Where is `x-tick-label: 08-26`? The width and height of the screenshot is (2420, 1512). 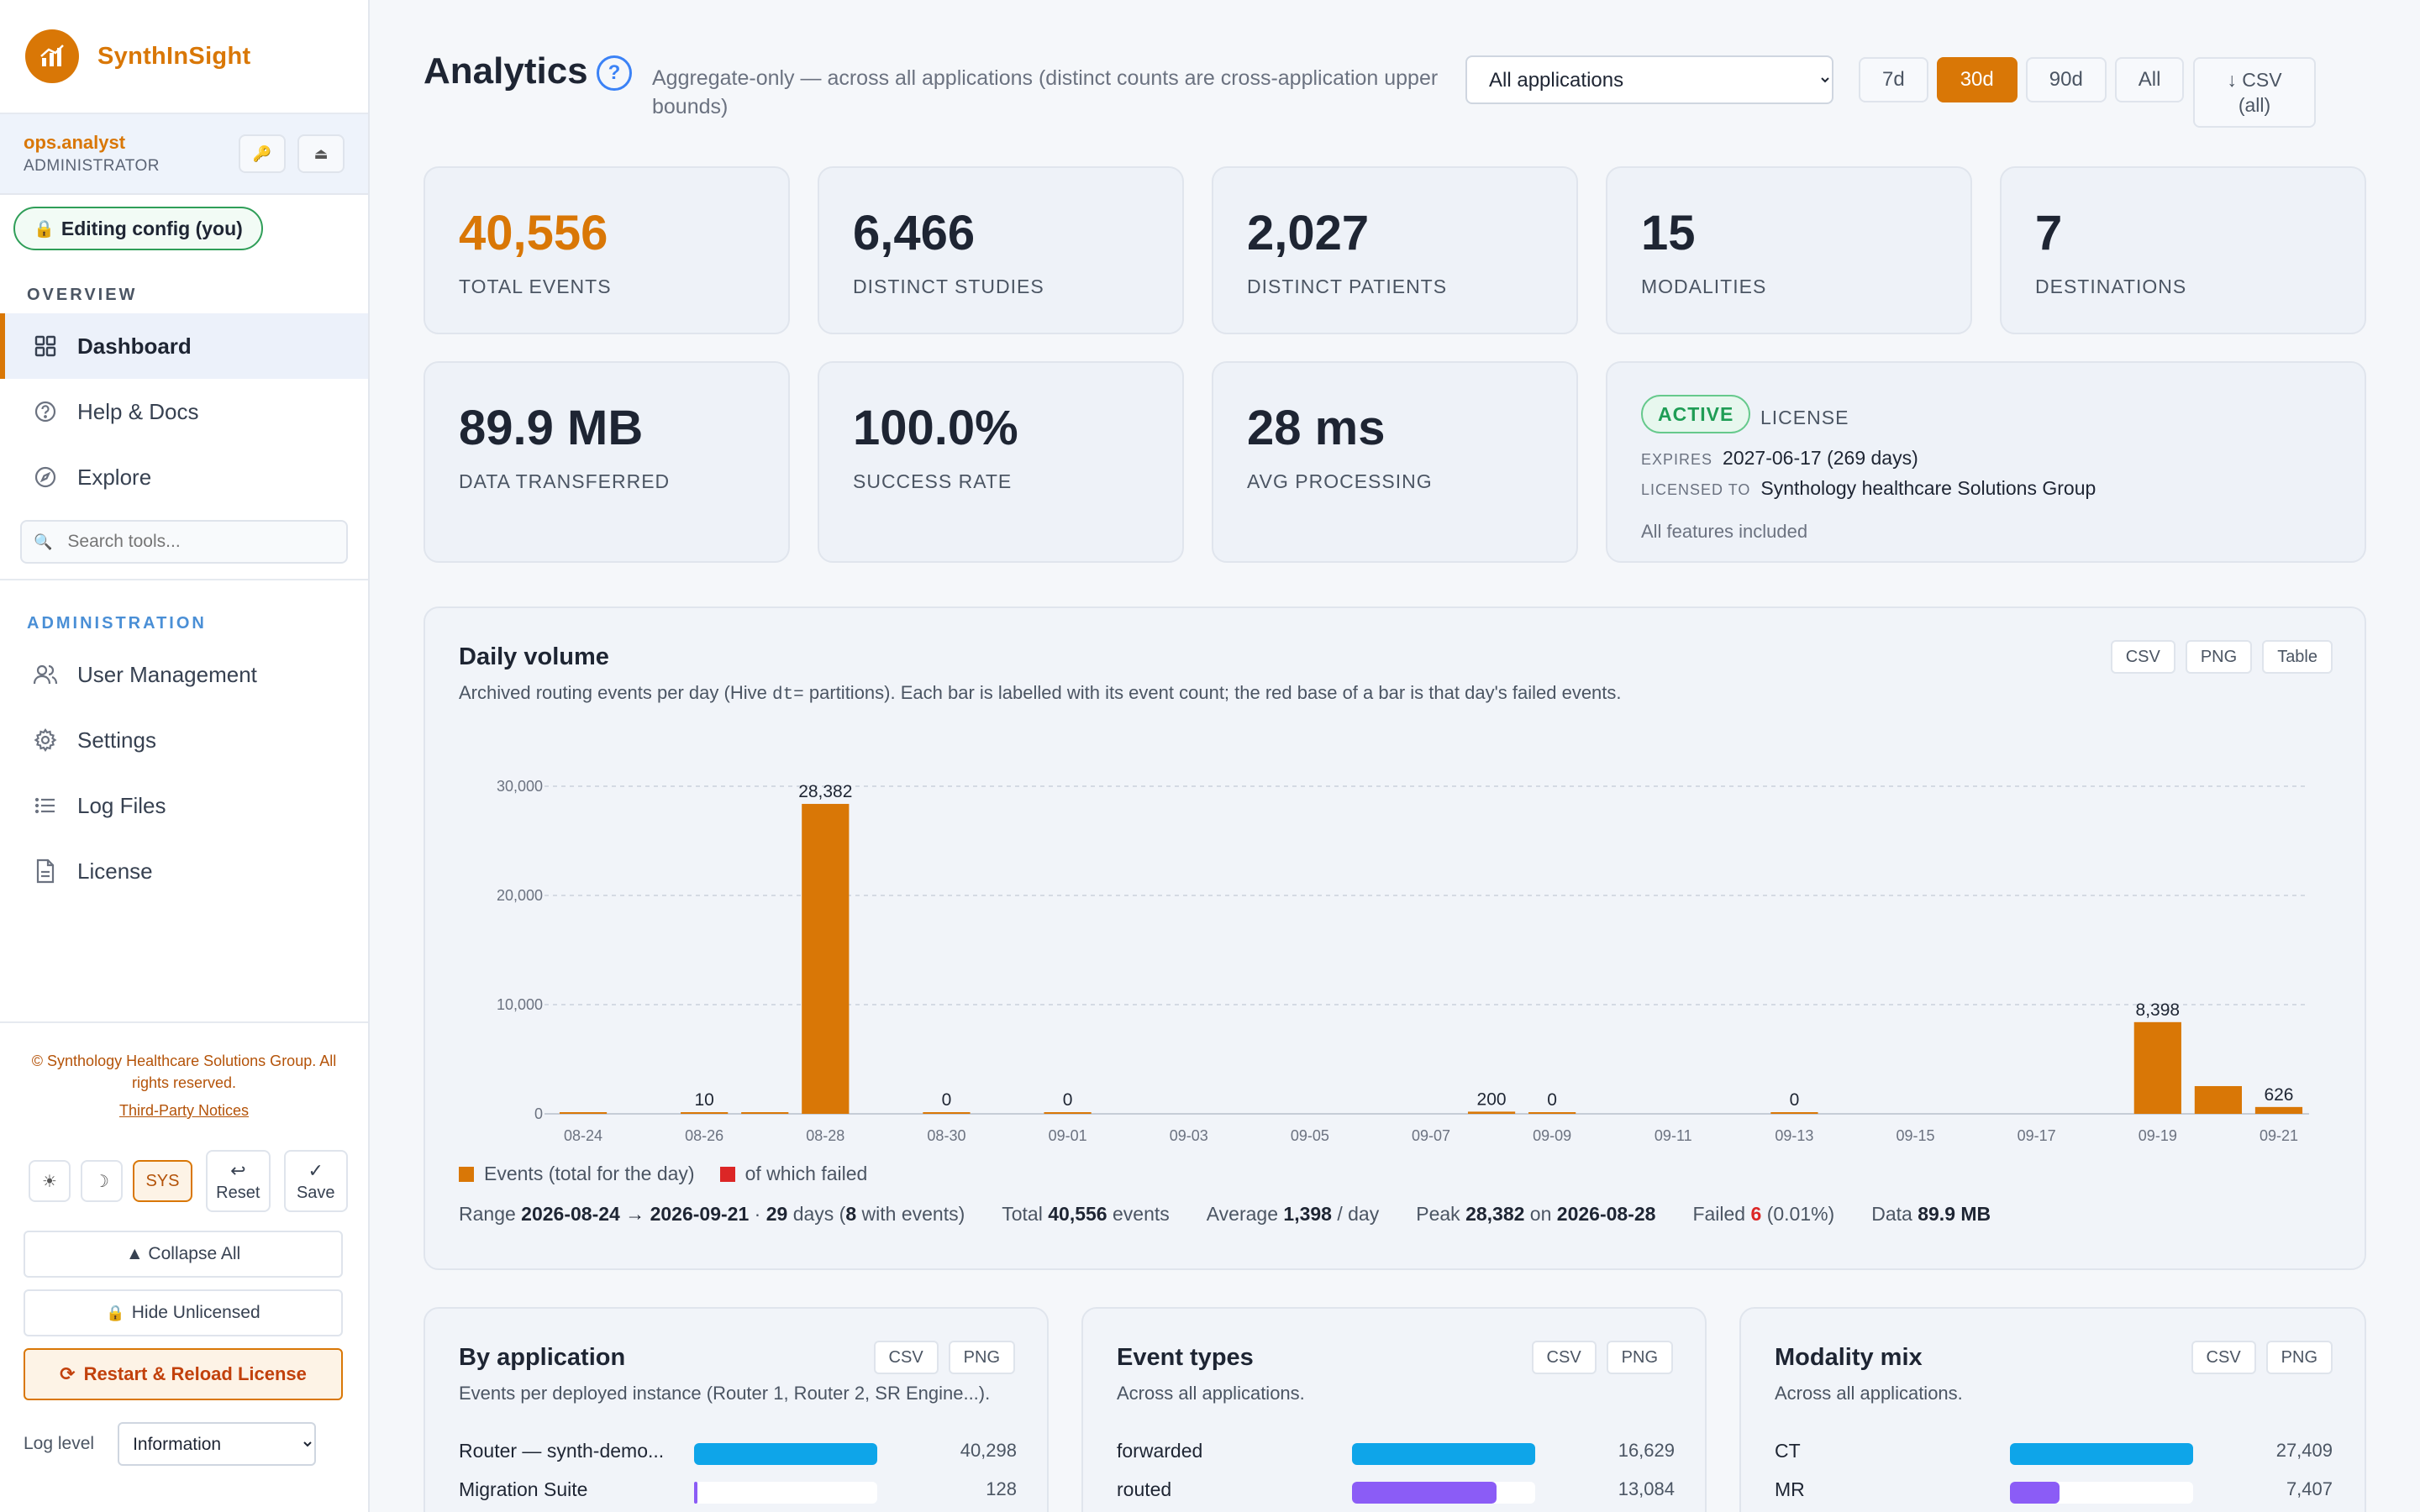
x-tick-label: 08-26 is located at coordinates (704, 1135).